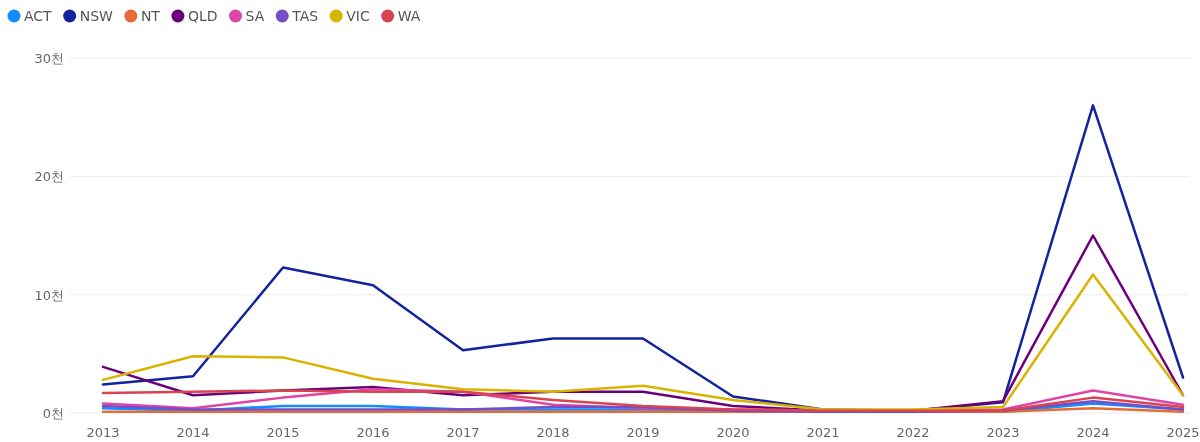 This screenshot has height=442, width=1200. I want to click on y-tick-label: 0천, so click(53, 413).